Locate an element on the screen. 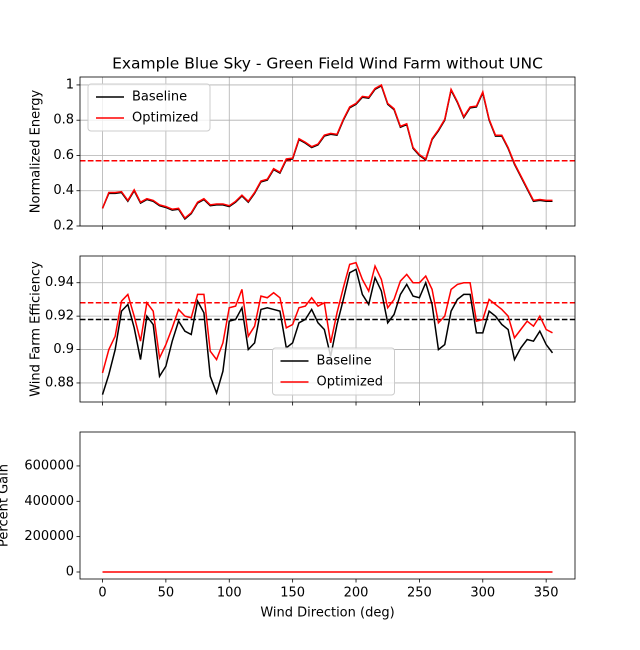 The image size is (640, 650). y-tick-label: 0 is located at coordinates (70, 572).